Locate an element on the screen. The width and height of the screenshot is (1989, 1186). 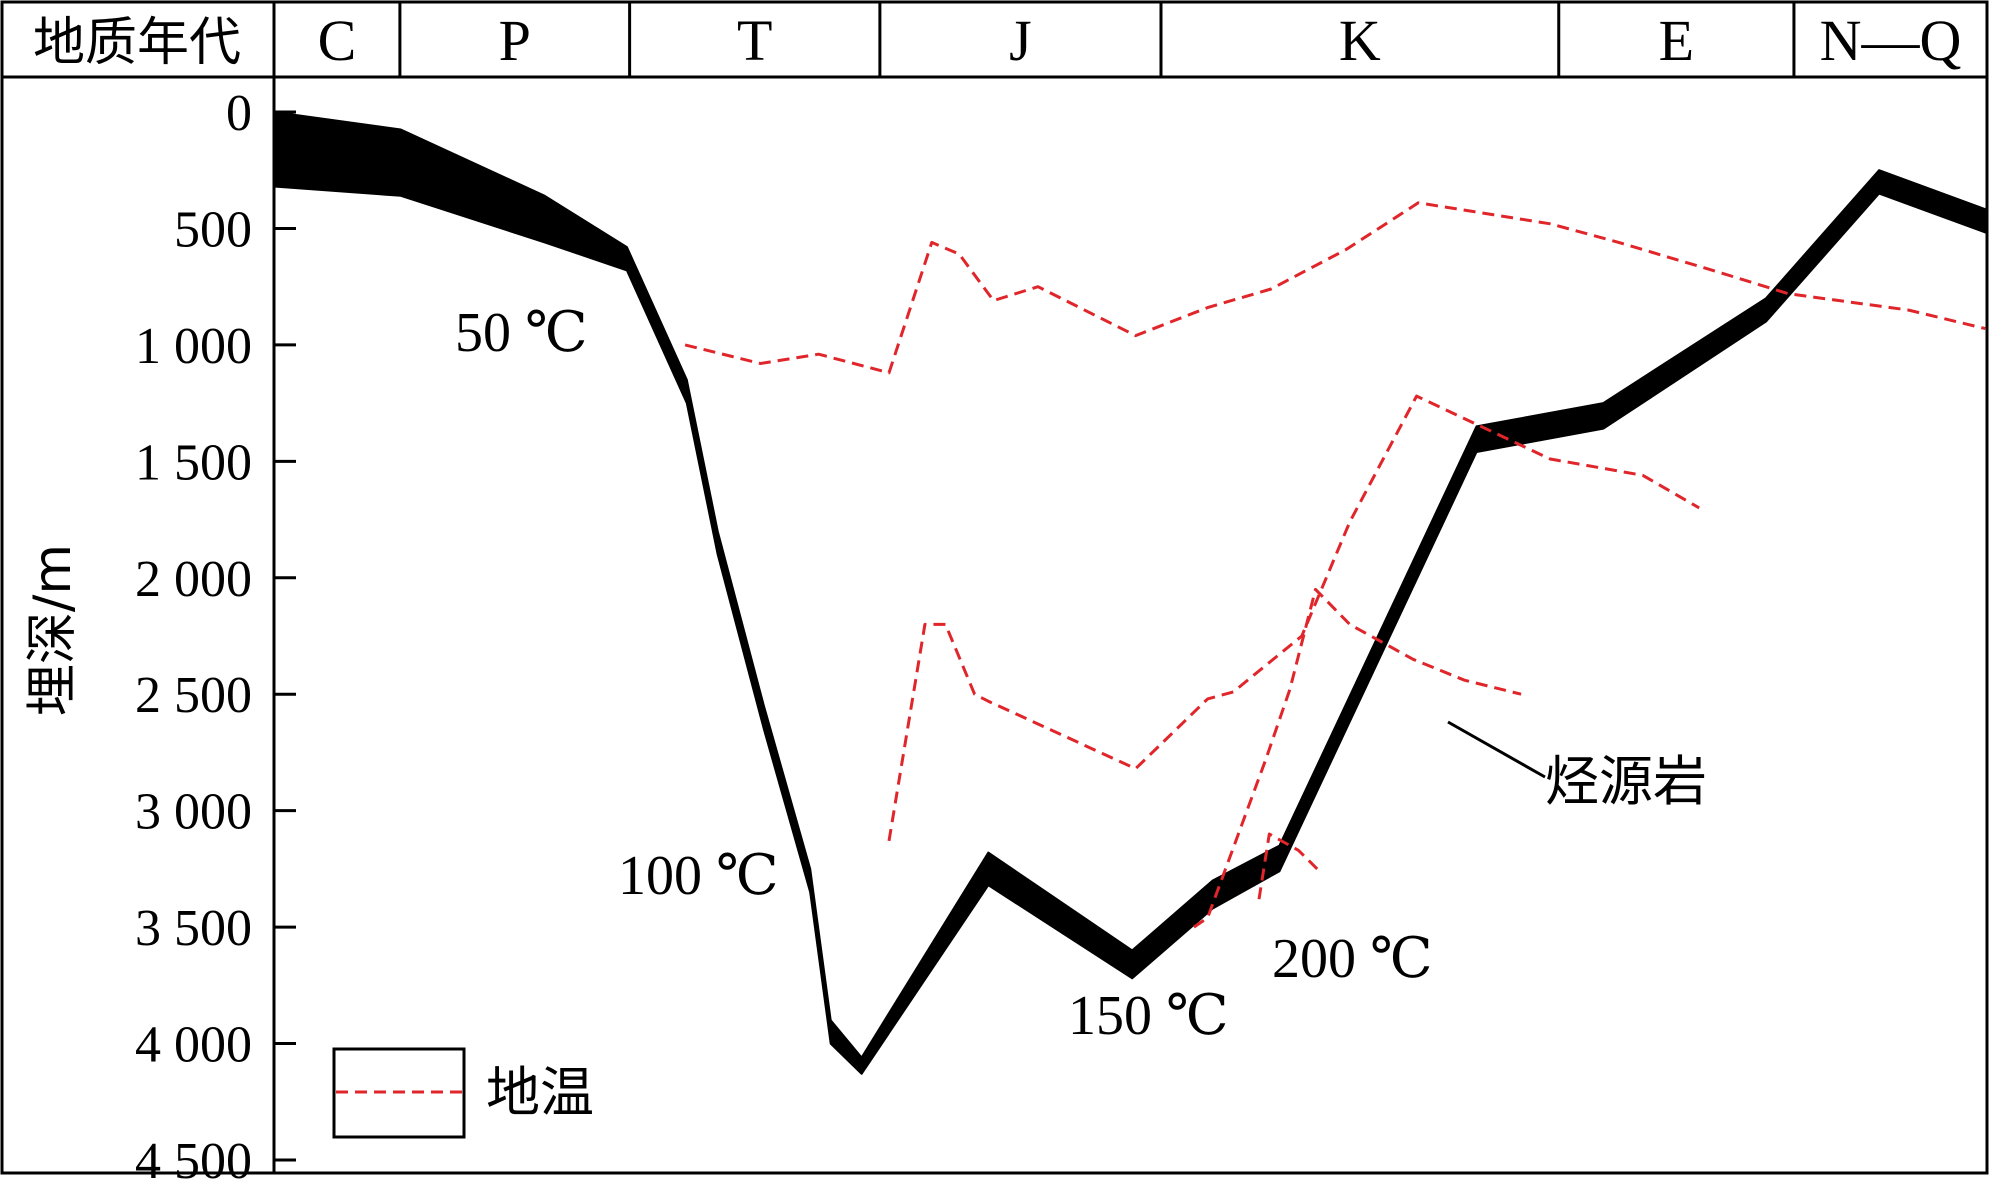
y-tick-label: 1 000 is located at coordinates (193, 346).